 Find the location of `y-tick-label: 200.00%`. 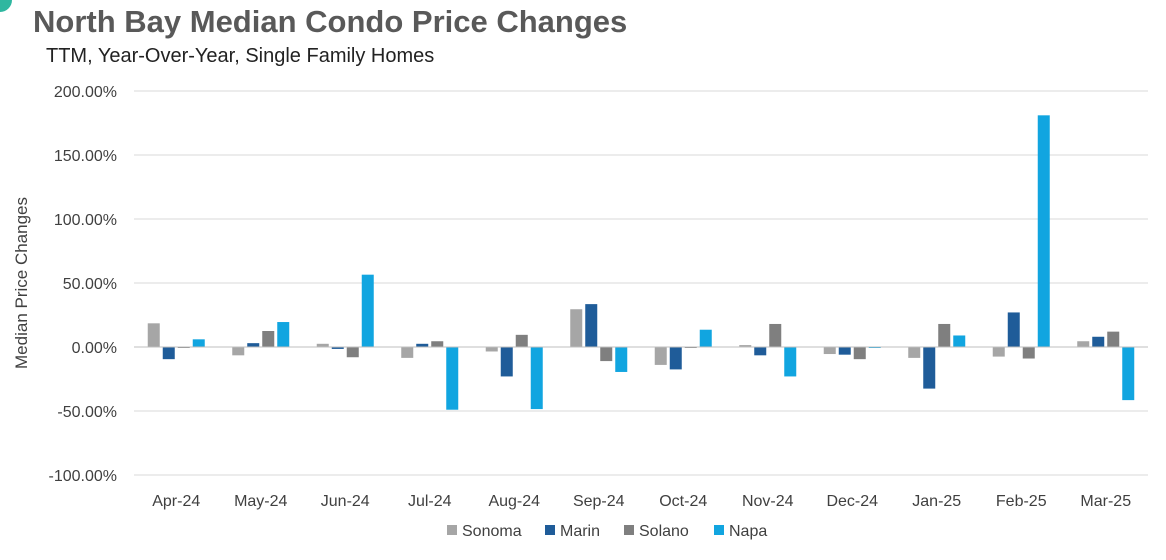

y-tick-label: 200.00% is located at coordinates (85, 92).